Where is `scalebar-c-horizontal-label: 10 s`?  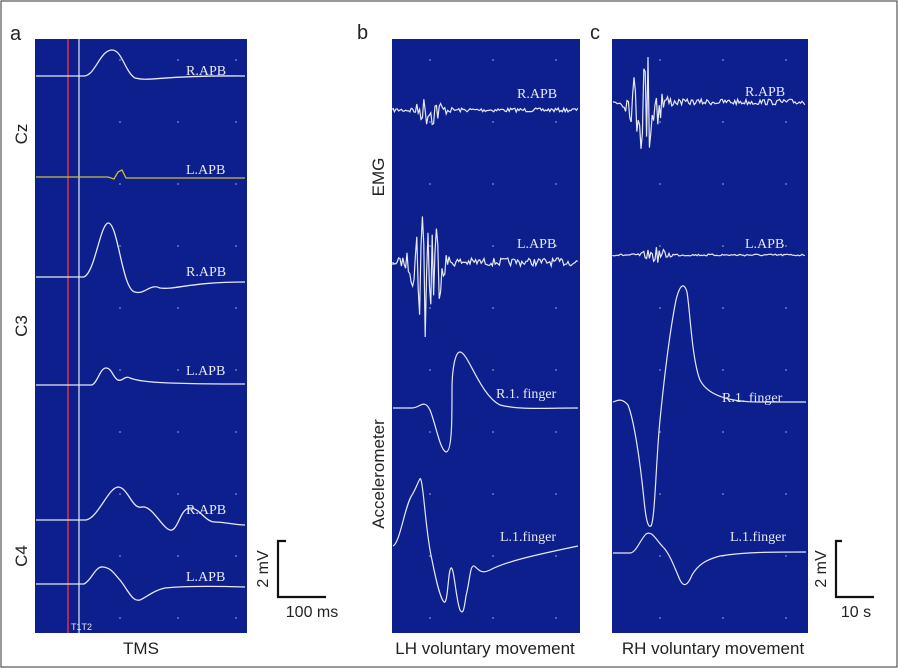 scalebar-c-horizontal-label: 10 s is located at coordinates (856, 612).